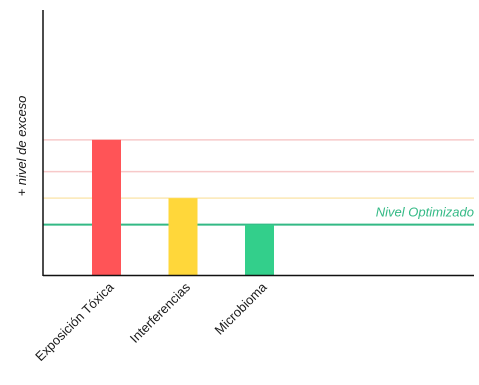  What do you see at coordinates (160, 312) in the screenshot?
I see `x-tick-label: Interferencias` at bounding box center [160, 312].